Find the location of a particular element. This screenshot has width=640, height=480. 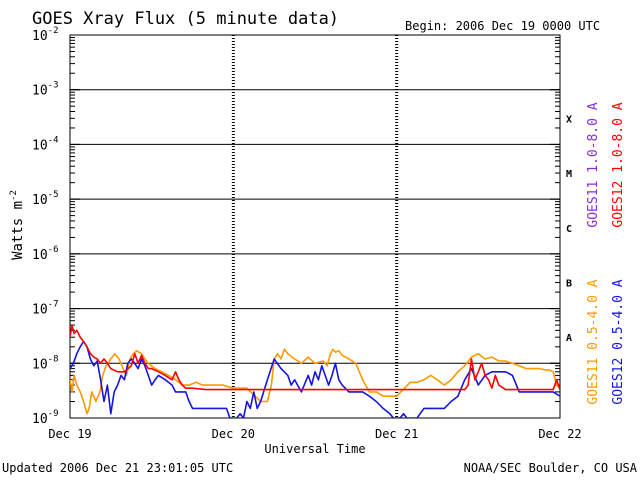

x-tick-label: Dec 20 is located at coordinates (233, 434).